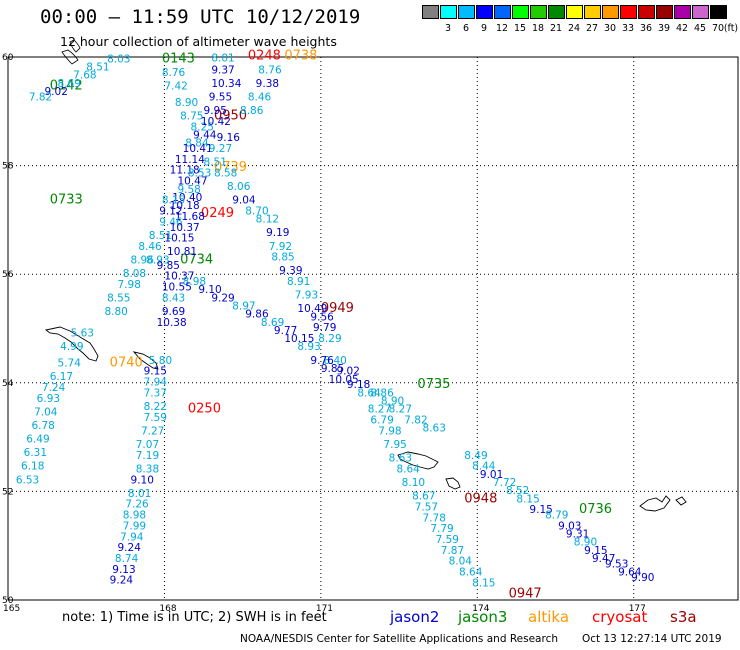 The height and width of the screenshot is (650, 740). What do you see at coordinates (574, 28) in the screenshot?
I see `color-scale-label: 24` at bounding box center [574, 28].